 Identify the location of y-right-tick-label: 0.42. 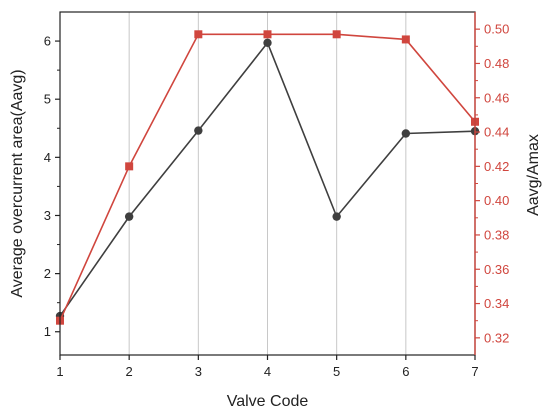
(496, 166).